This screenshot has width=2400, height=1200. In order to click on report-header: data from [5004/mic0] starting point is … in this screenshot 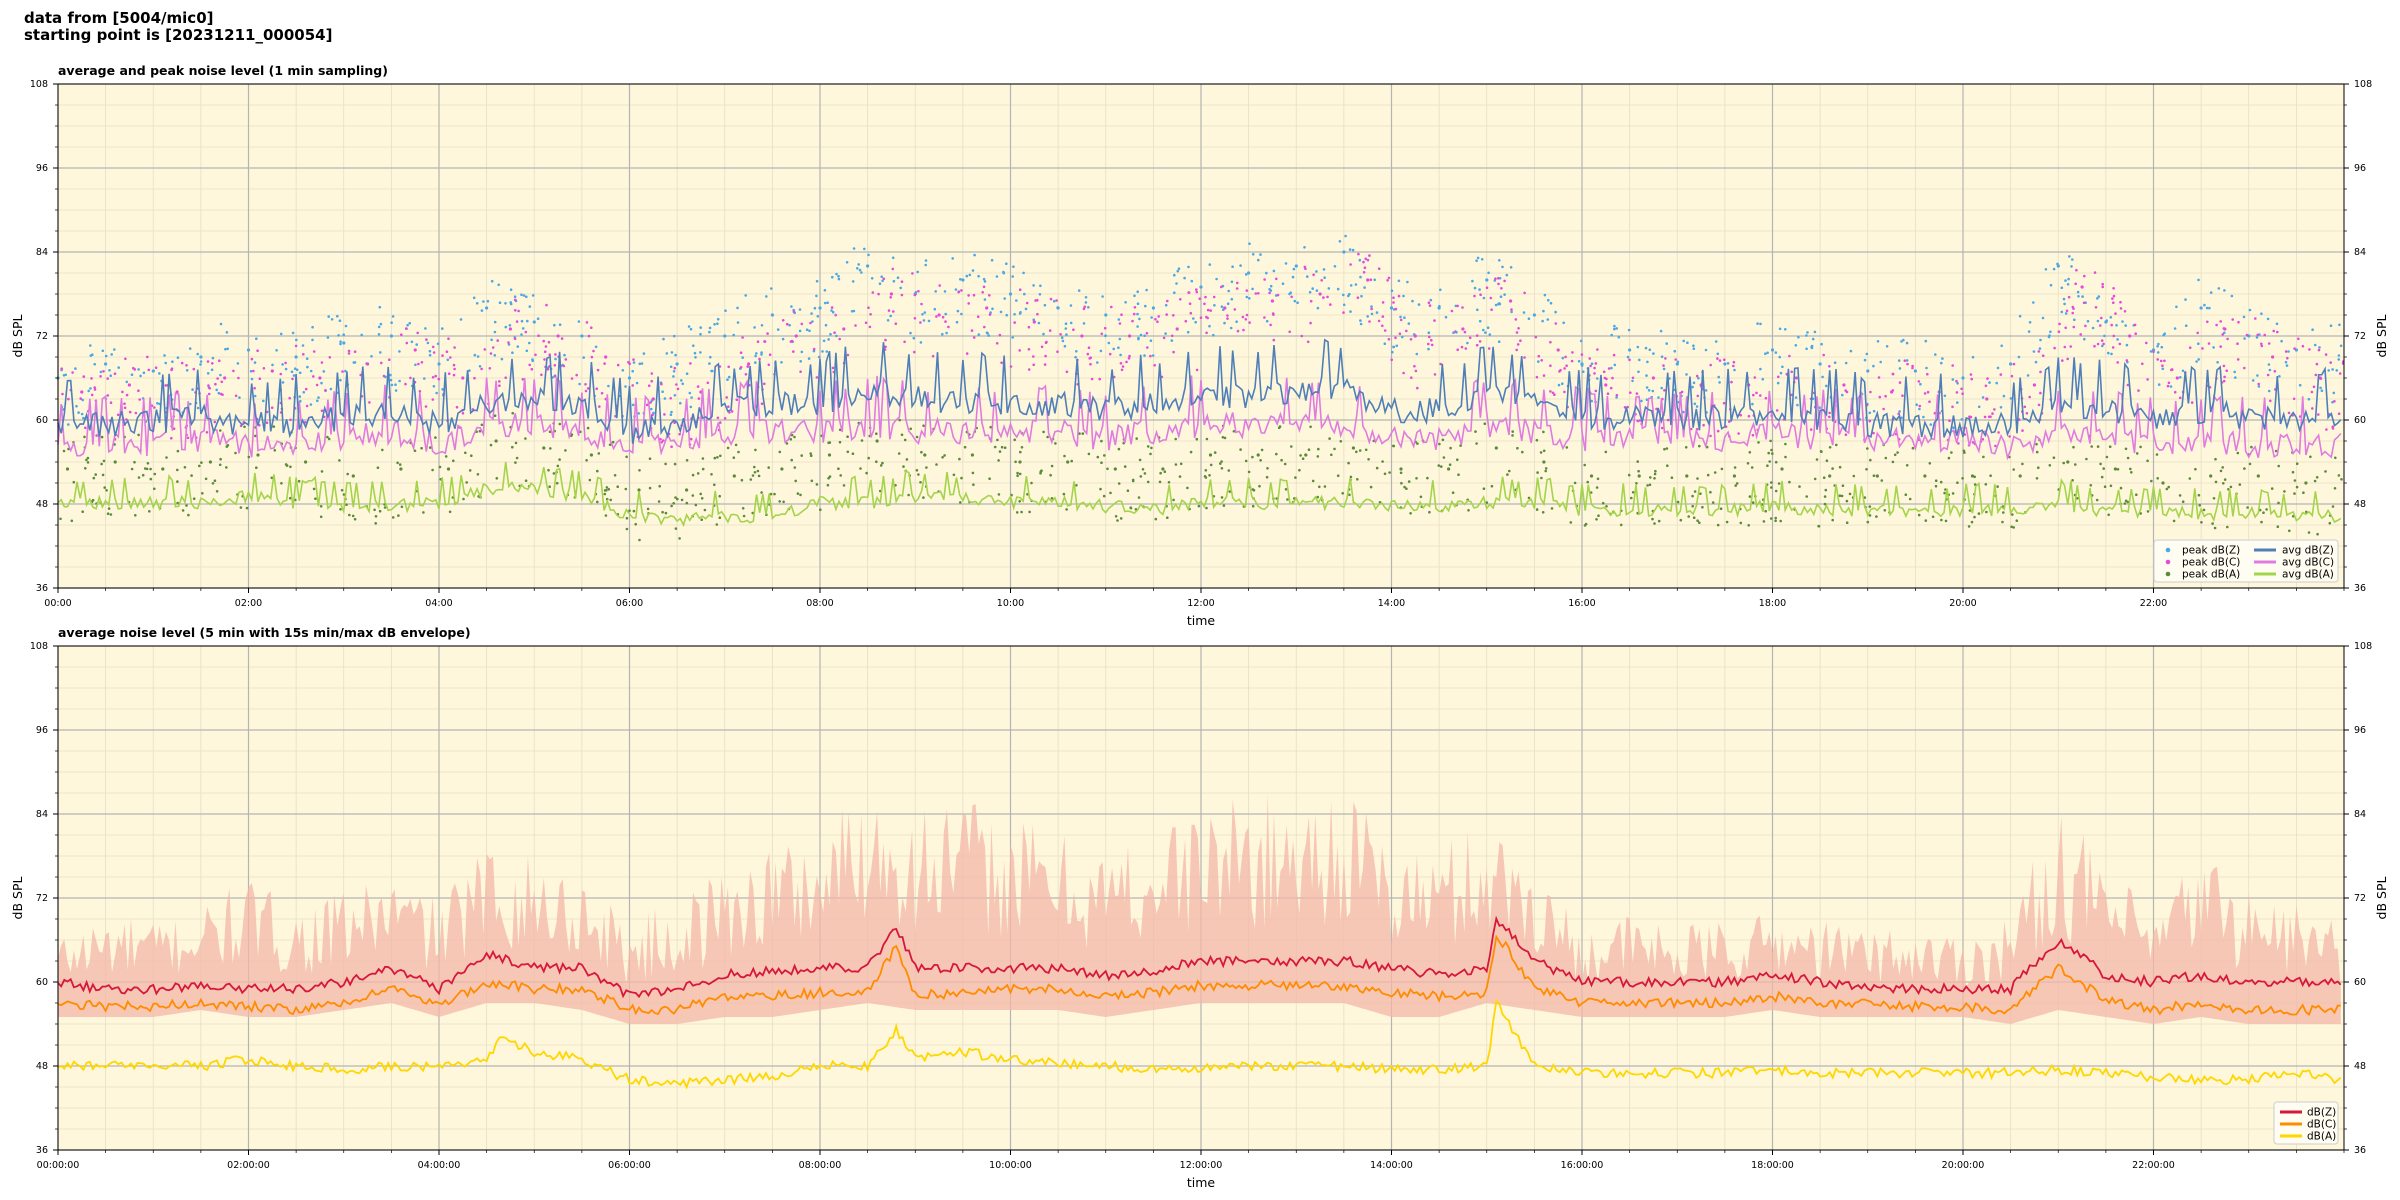, I will do `click(178, 27)`.